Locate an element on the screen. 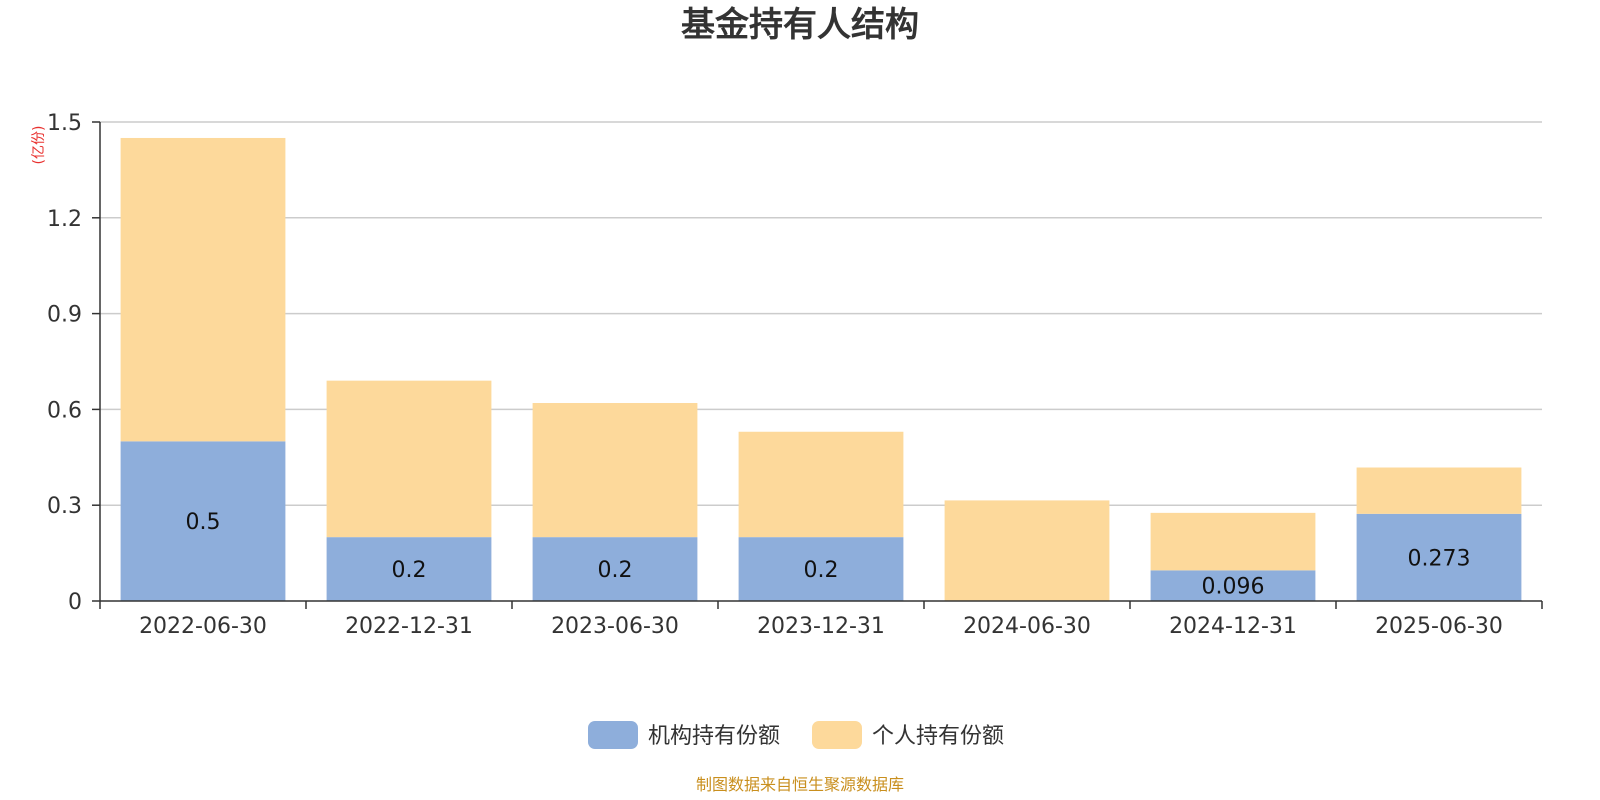 The width and height of the screenshot is (1600, 800). y-tick-label: 1.5 is located at coordinates (64, 123).